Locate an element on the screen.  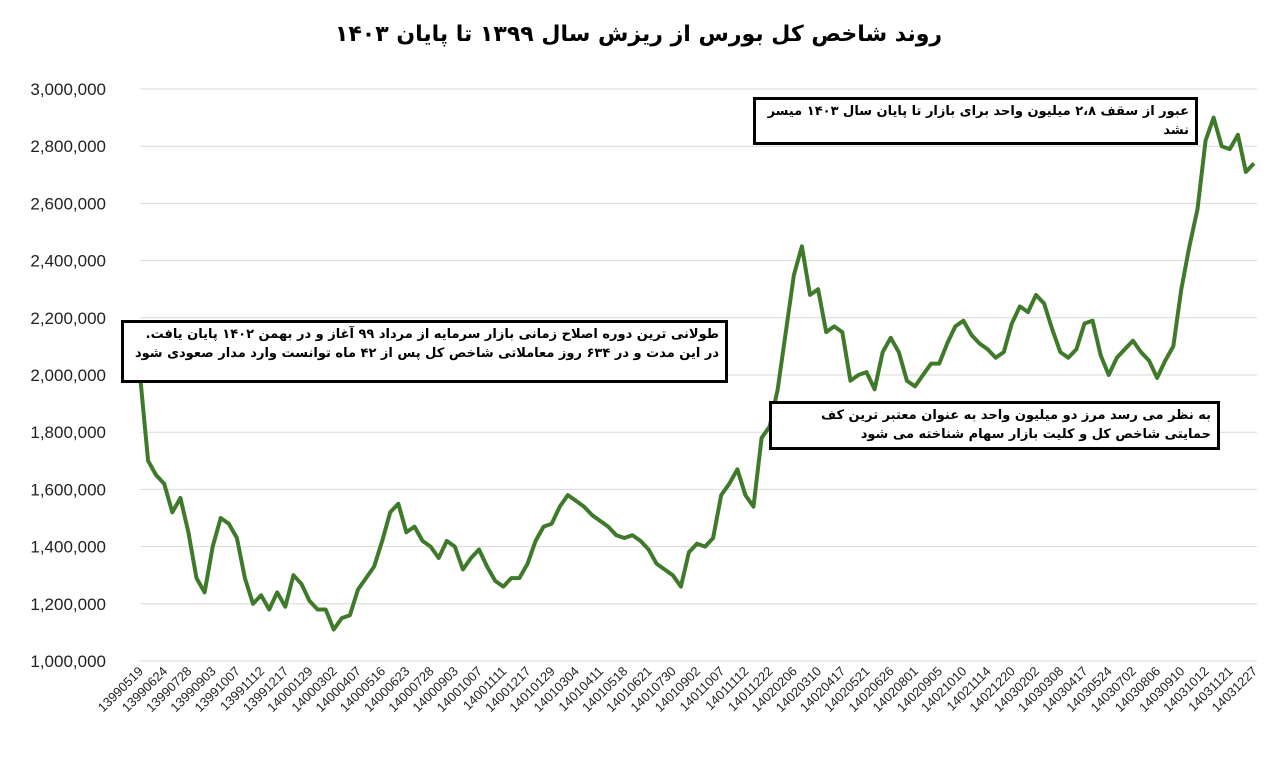
y-tick-label: 1,600,000 is located at coordinates (68, 489).